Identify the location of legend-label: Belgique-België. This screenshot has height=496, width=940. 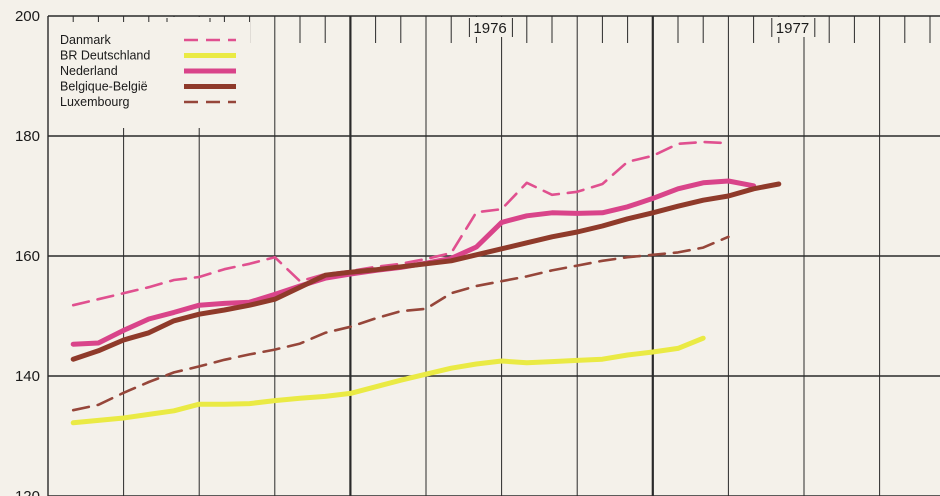
(104, 87).